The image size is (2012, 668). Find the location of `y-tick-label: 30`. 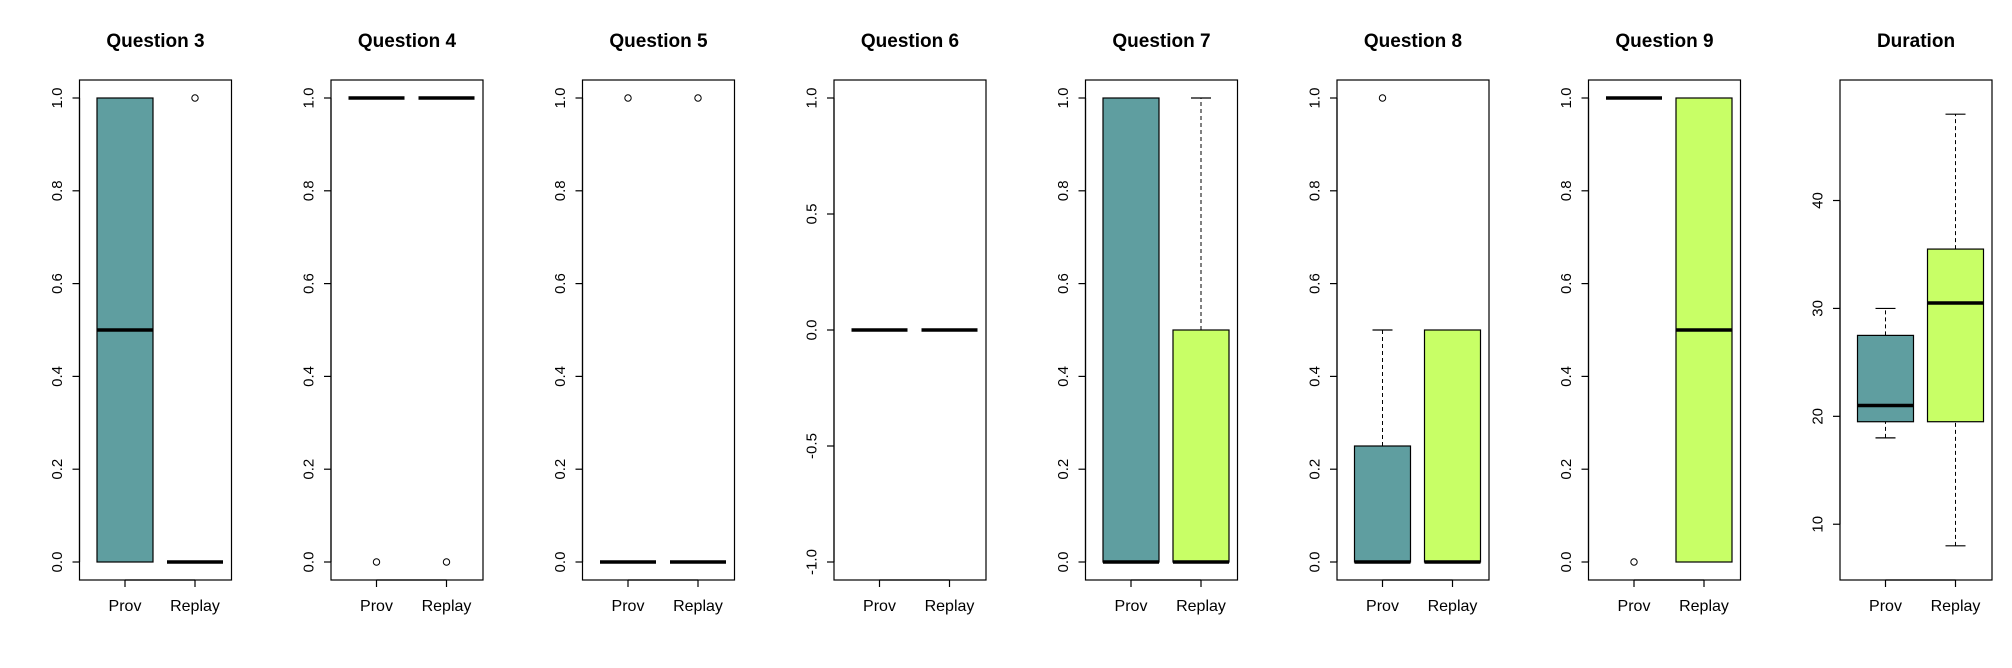

y-tick-label: 30 is located at coordinates (1818, 308).